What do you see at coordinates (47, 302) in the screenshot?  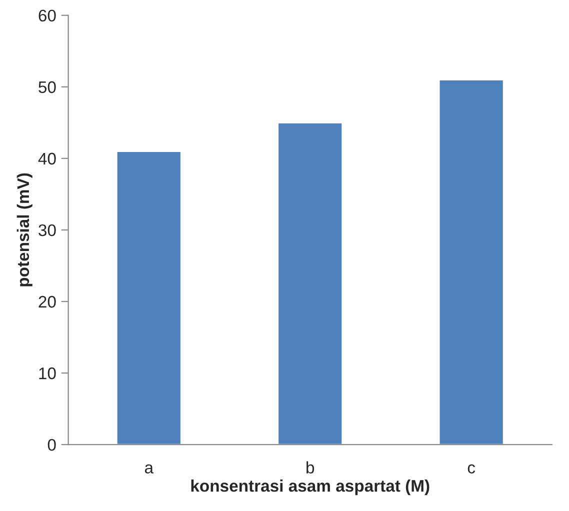 I see `y-tick-label: 20` at bounding box center [47, 302].